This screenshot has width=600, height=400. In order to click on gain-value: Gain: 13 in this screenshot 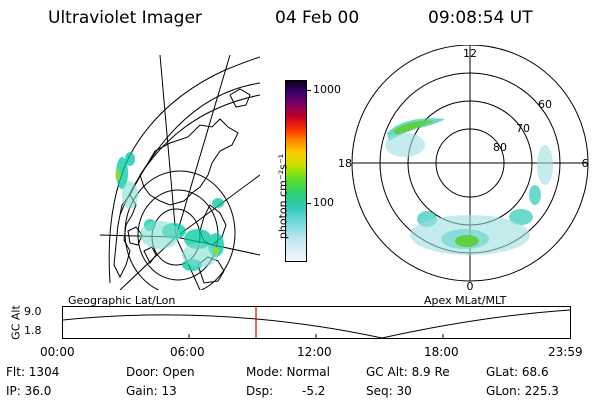, I will do `click(151, 391)`.